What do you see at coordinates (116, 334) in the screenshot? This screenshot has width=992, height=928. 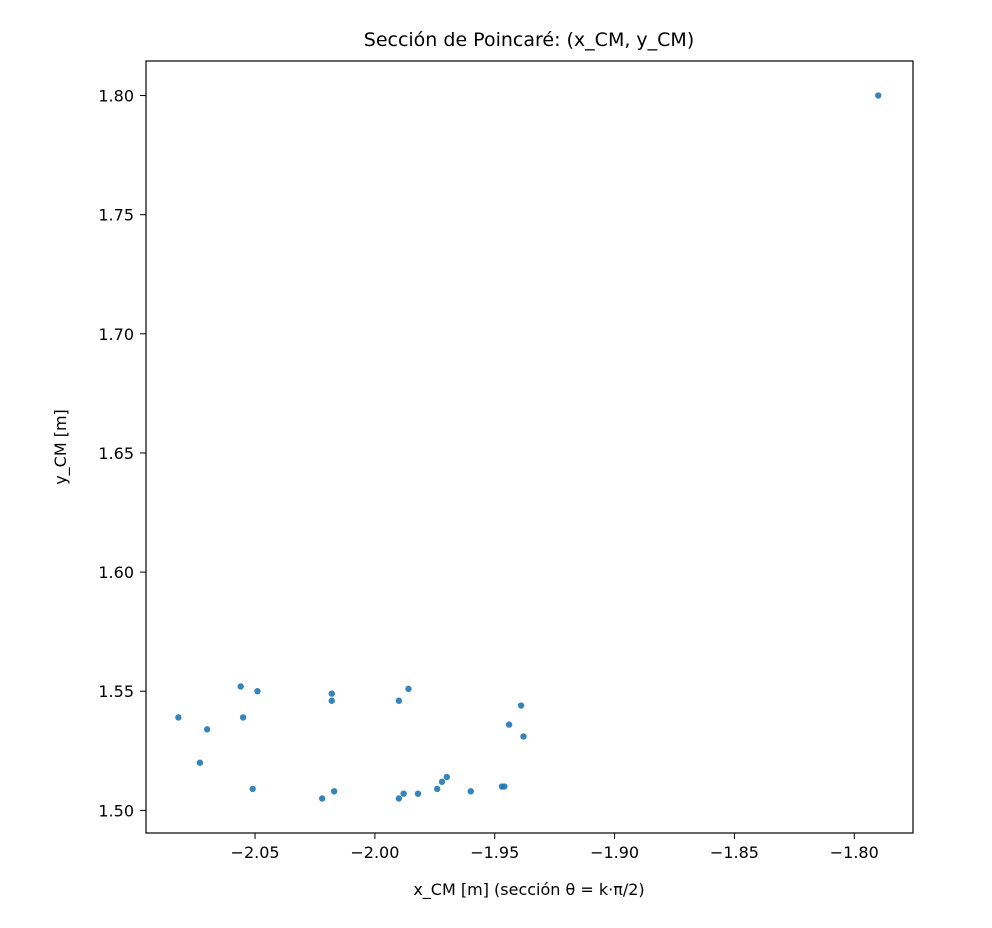 I see `y-tick-label: 1.70` at bounding box center [116, 334].